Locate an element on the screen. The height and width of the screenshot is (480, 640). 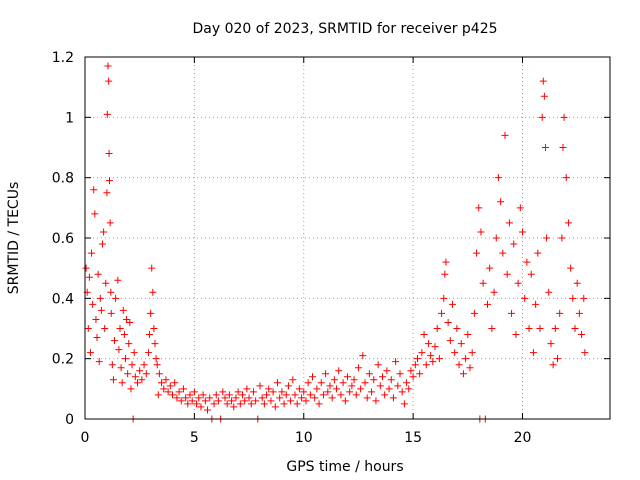
x-tick-label: 20 is located at coordinates (523, 438).